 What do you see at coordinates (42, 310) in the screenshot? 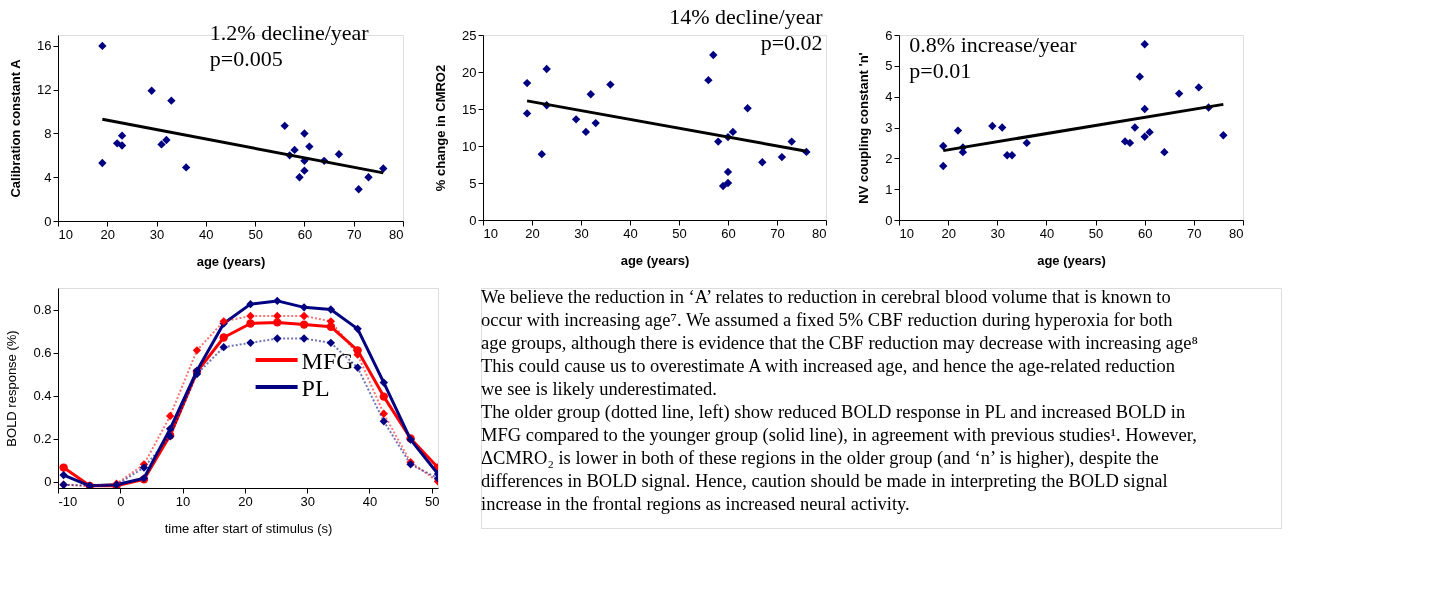
I see `y-tick-label: 0.8` at bounding box center [42, 310].